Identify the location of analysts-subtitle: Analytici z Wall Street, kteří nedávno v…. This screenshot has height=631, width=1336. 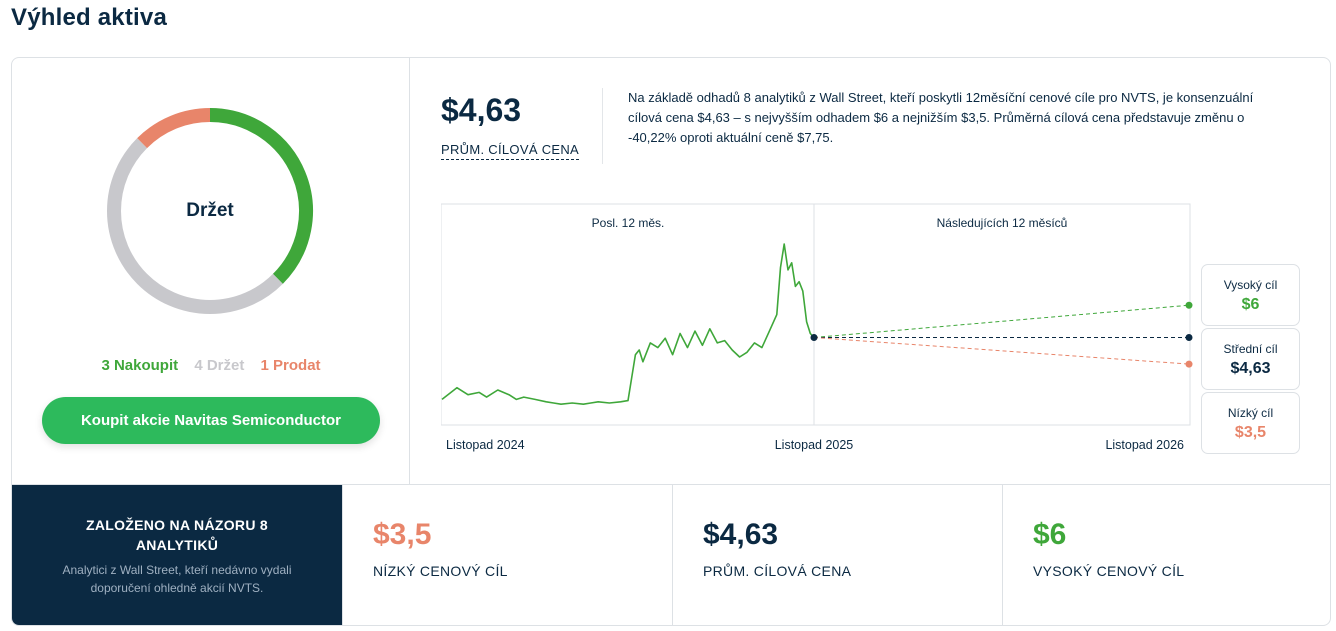
(177, 579).